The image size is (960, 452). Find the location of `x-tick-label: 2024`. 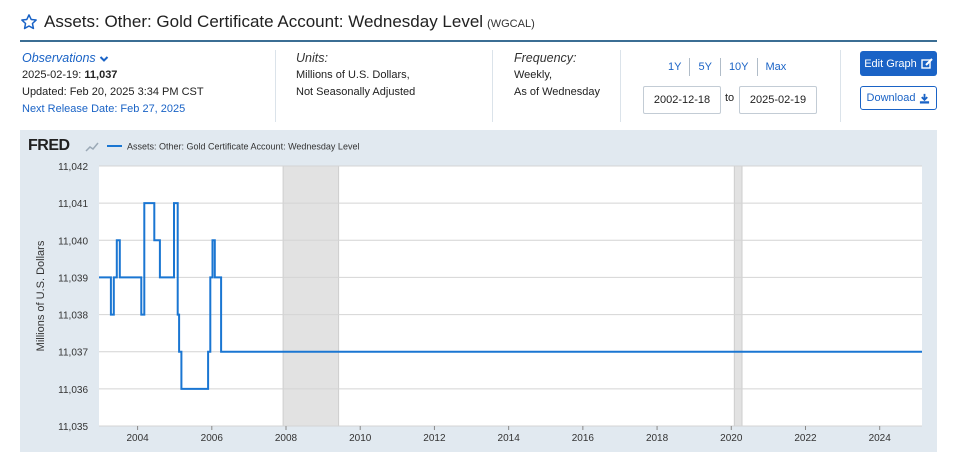

x-tick-label: 2024 is located at coordinates (880, 438).